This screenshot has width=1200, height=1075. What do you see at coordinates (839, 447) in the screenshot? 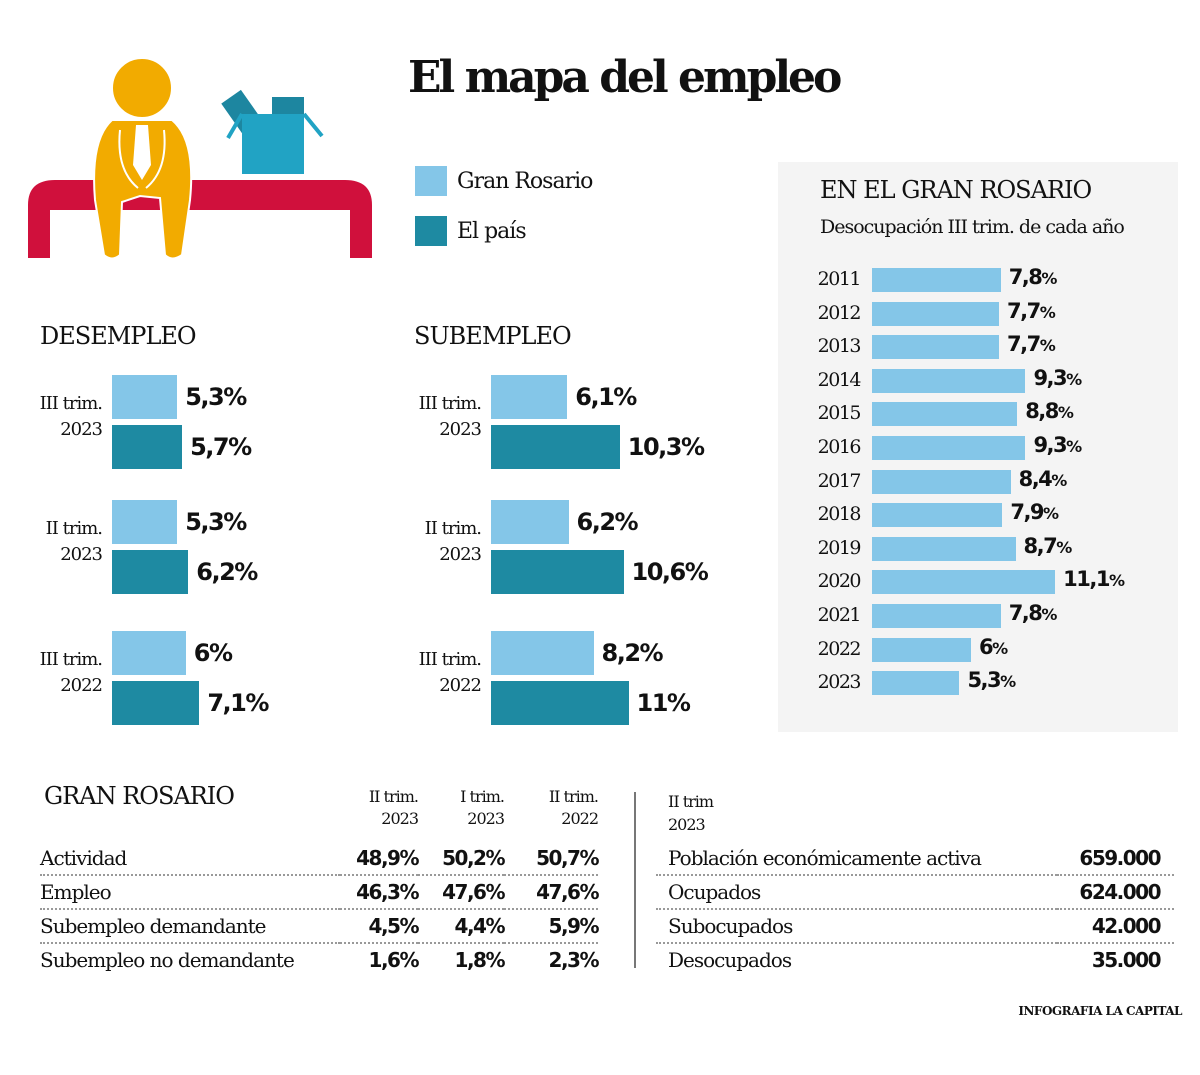
I see `year-label: 2016` at bounding box center [839, 447].